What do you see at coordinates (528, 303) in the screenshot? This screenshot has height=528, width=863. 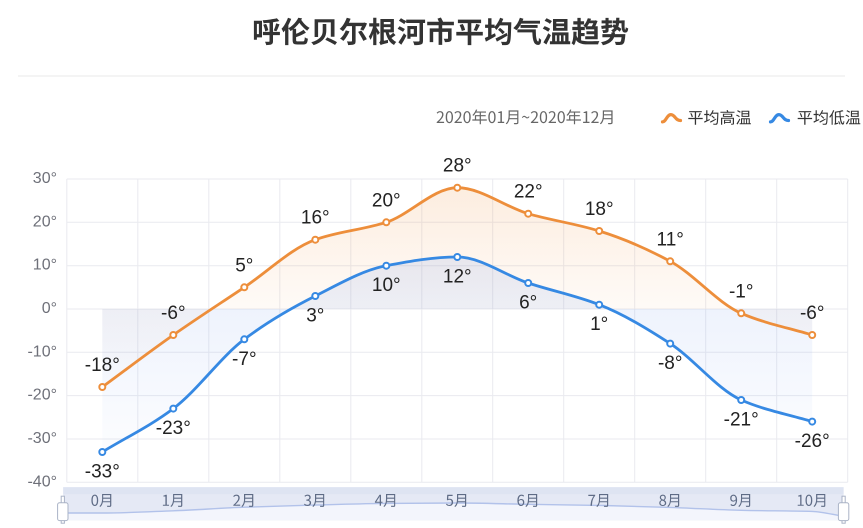 I see `svg-text: 6°` at bounding box center [528, 303].